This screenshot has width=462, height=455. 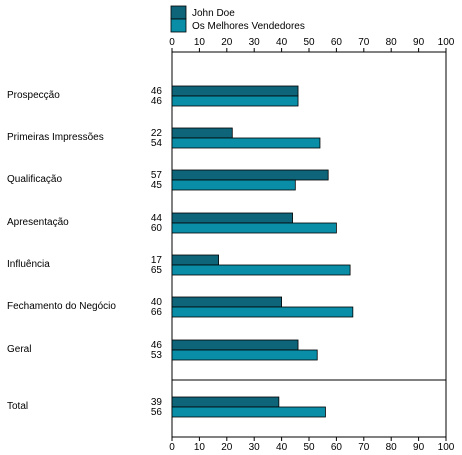 What do you see at coordinates (309, 447) in the screenshot?
I see `x-tick-label-bottom: 50` at bounding box center [309, 447].